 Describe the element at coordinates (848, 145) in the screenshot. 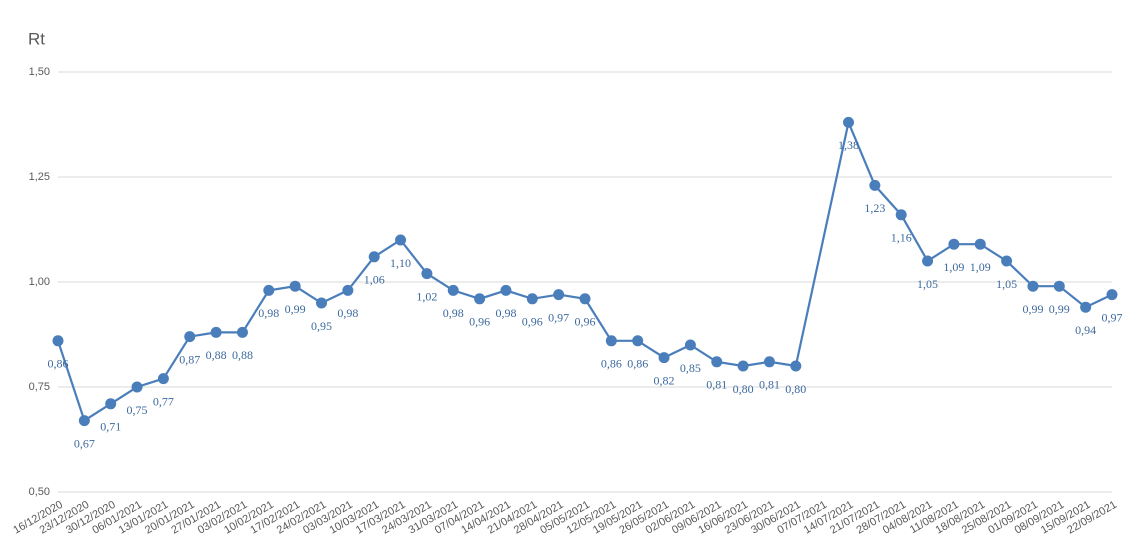

I see `value-label: 1,38` at that location.